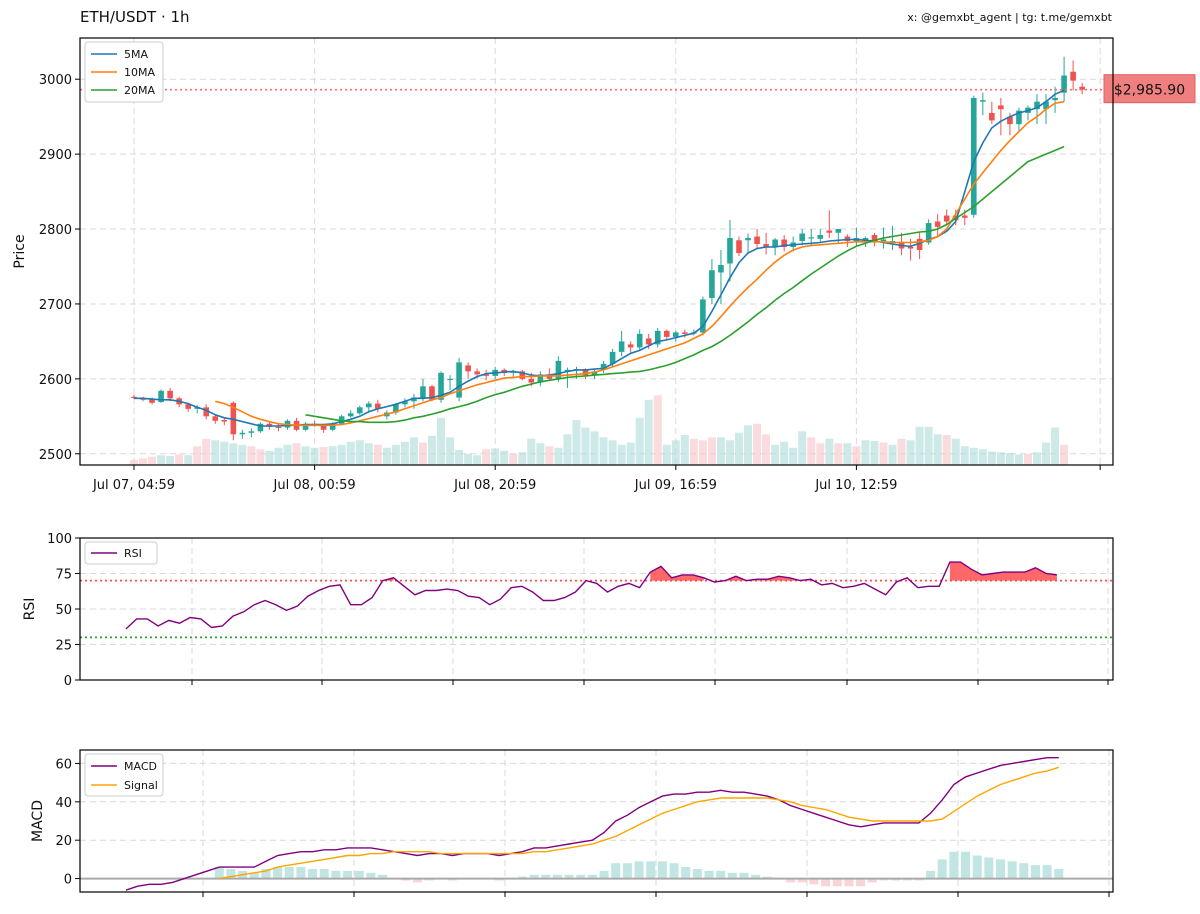 The image size is (1200, 914). What do you see at coordinates (314, 485) in the screenshot?
I see `price-x-tick-label: Jul 08, 00:59` at bounding box center [314, 485].